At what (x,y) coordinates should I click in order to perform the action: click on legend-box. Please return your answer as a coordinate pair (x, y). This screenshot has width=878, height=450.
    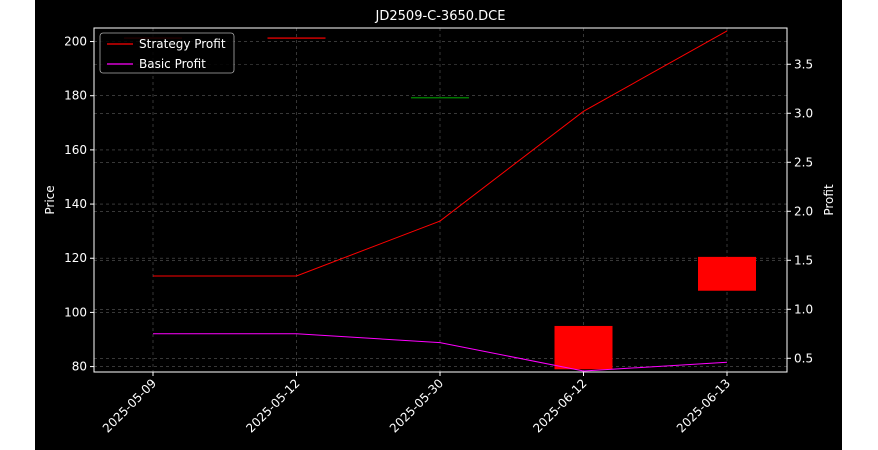
    Looking at the image, I should click on (167, 53).